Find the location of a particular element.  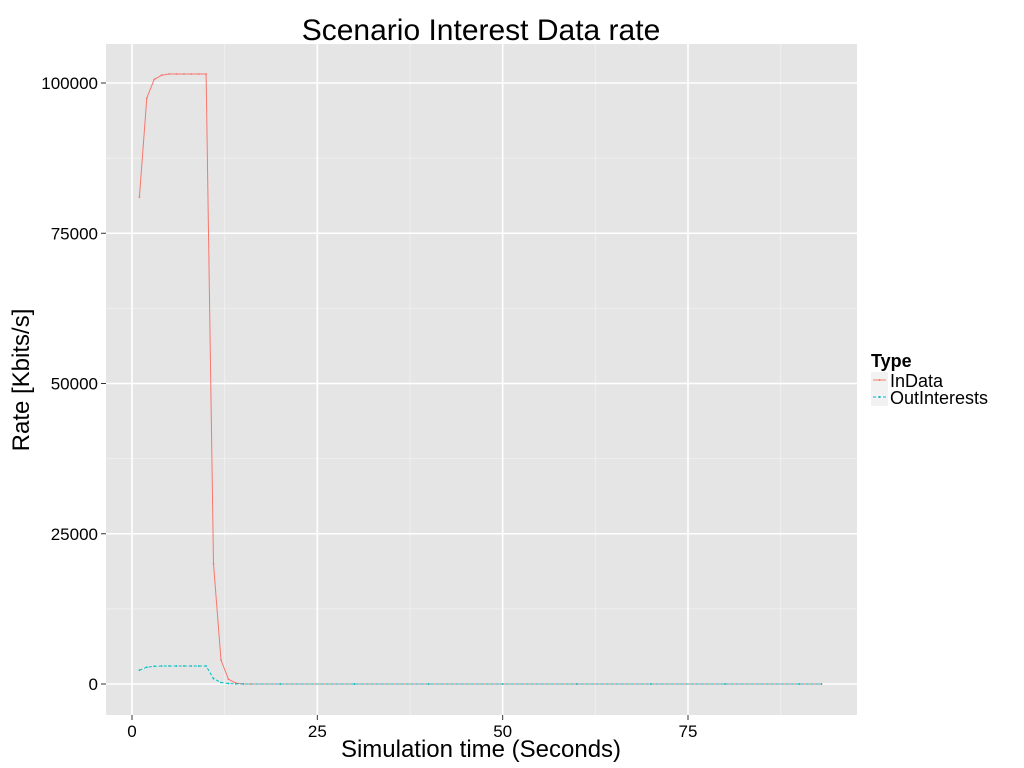

legend-title: Type is located at coordinates (891, 361).